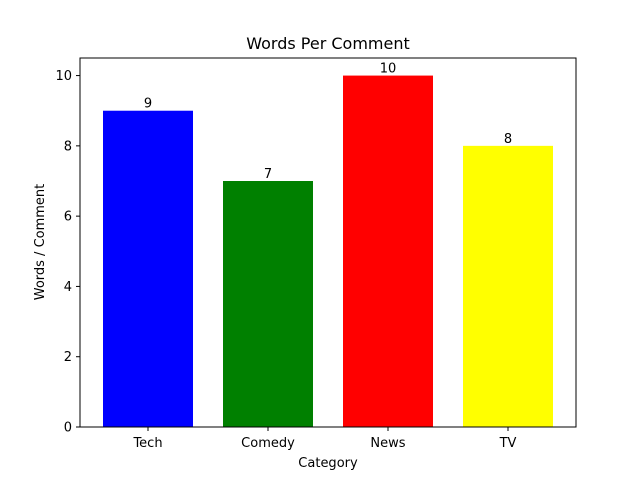 Image resolution: width=640 pixels, height=480 pixels. Describe the element at coordinates (508, 286) in the screenshot. I see `bar-tv` at that location.